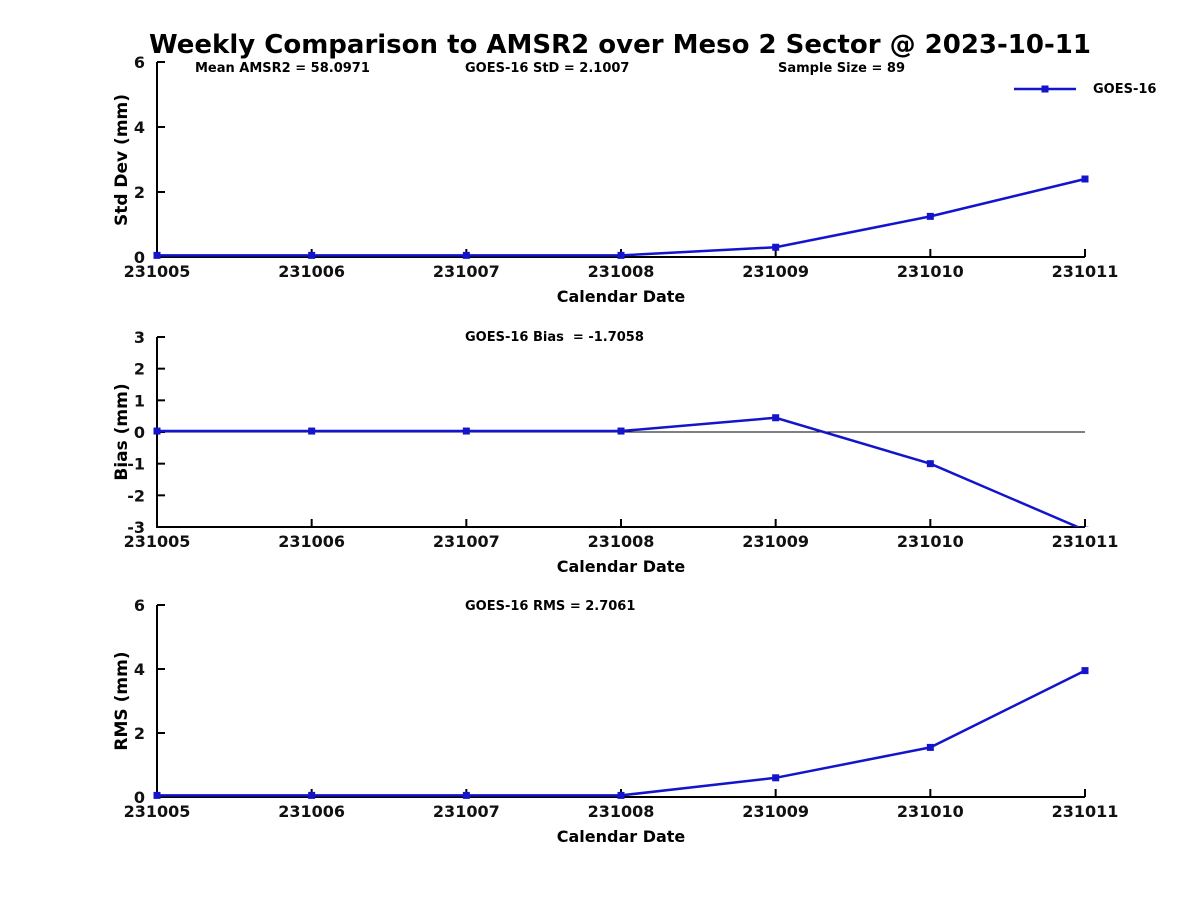  I want to click on stddev-series-line, so click(621, 217).